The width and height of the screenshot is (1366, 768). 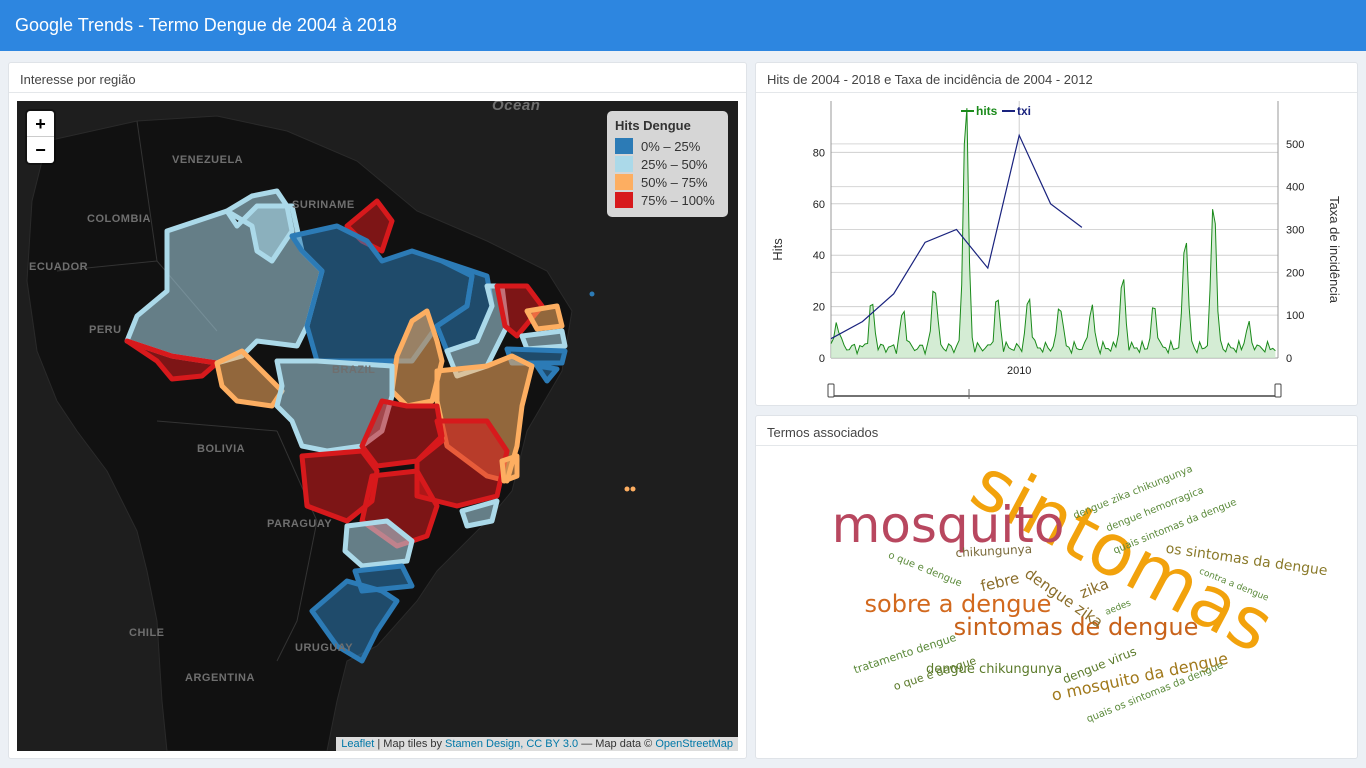 I want to click on zoom-control: + −, so click(x=40, y=137).